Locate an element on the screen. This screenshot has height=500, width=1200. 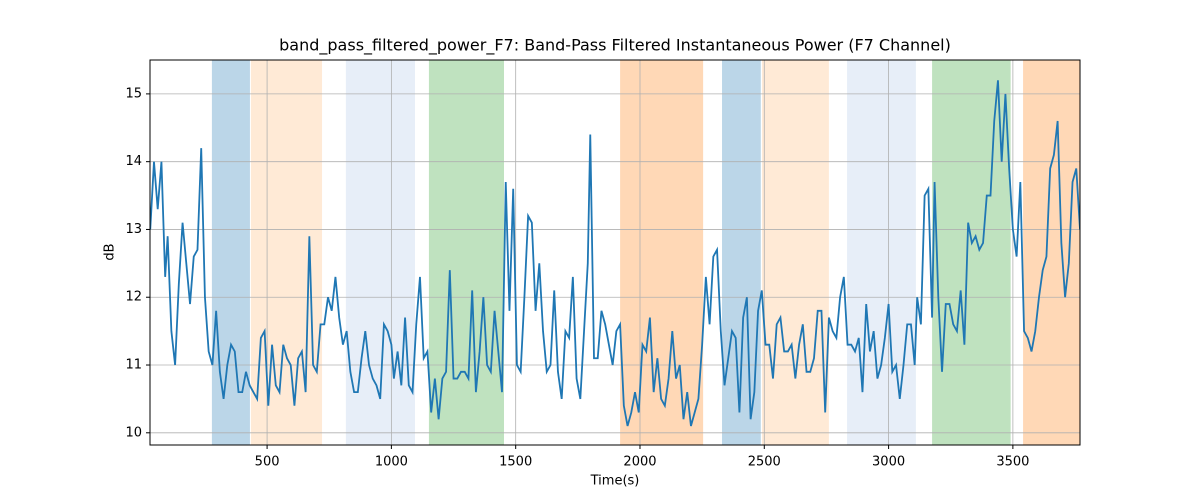
y-tick-label: 13 is located at coordinates (133, 229).